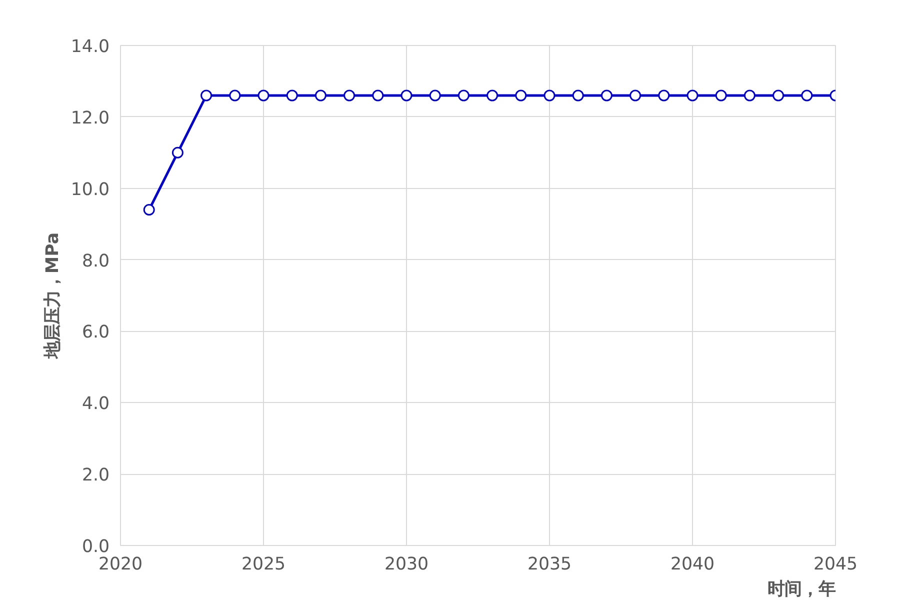 The height and width of the screenshot is (612, 913). I want to click on x-tick-label: 2025, so click(263, 564).